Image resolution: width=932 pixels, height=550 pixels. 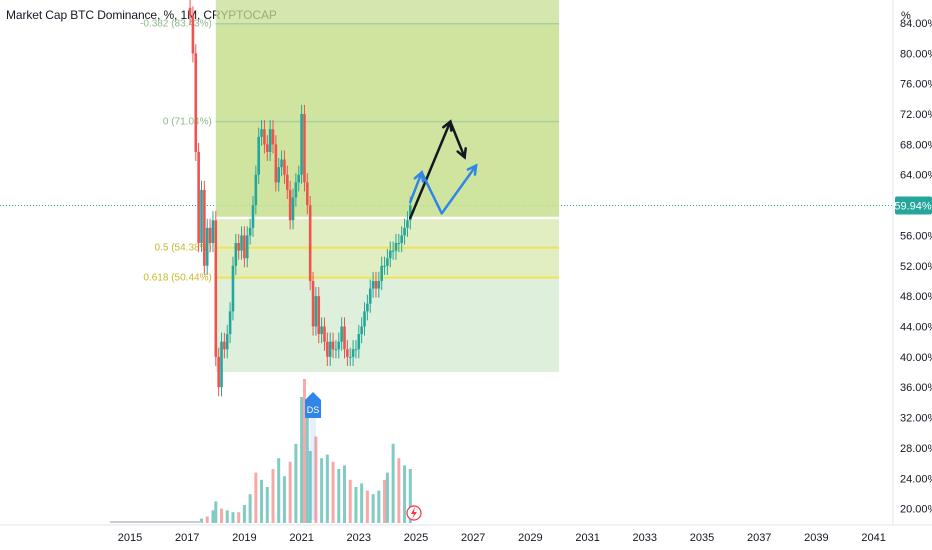 I want to click on fib-level-label: 0 (71.04%), so click(x=187, y=122).